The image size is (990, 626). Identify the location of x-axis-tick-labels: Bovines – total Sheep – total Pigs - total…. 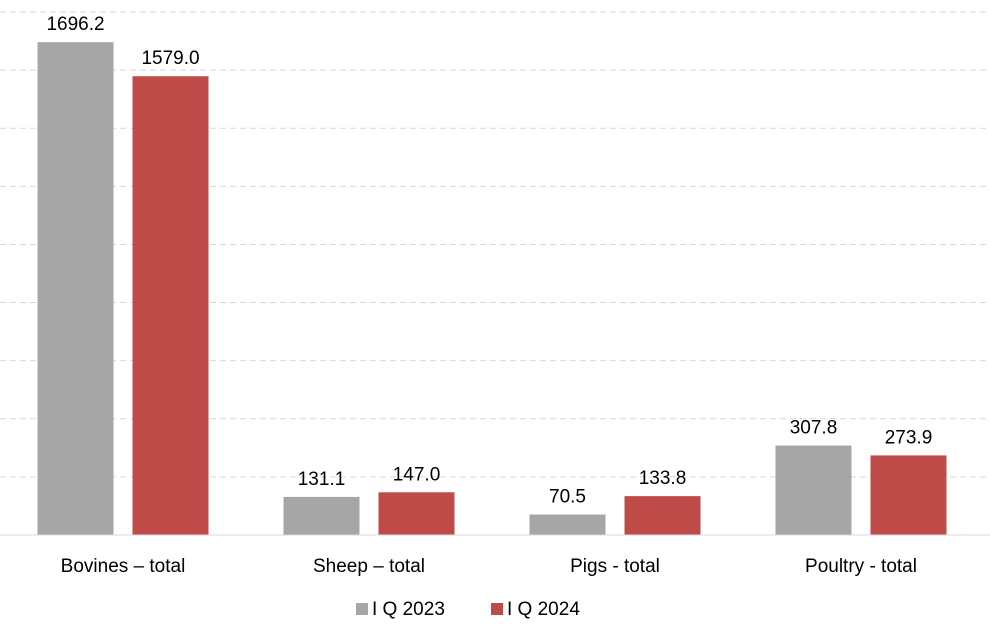
(489, 566).